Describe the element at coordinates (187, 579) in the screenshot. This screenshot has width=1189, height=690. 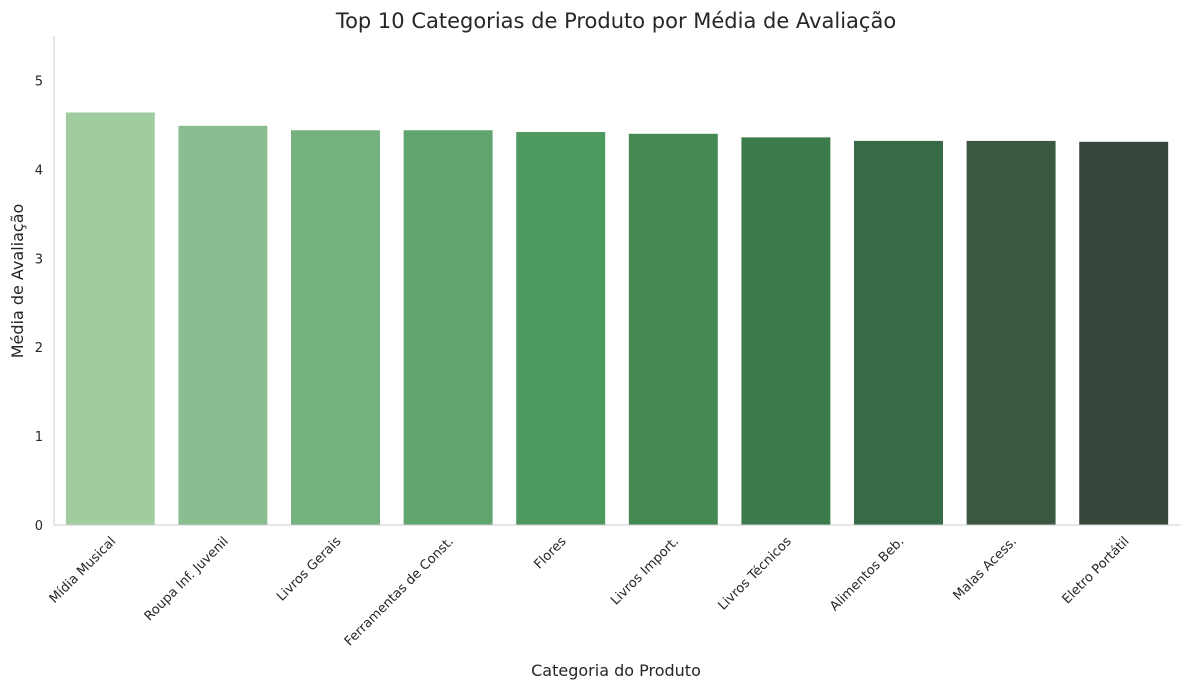
I see `x-tick-label: Roupa Inf. Juvenil` at that location.